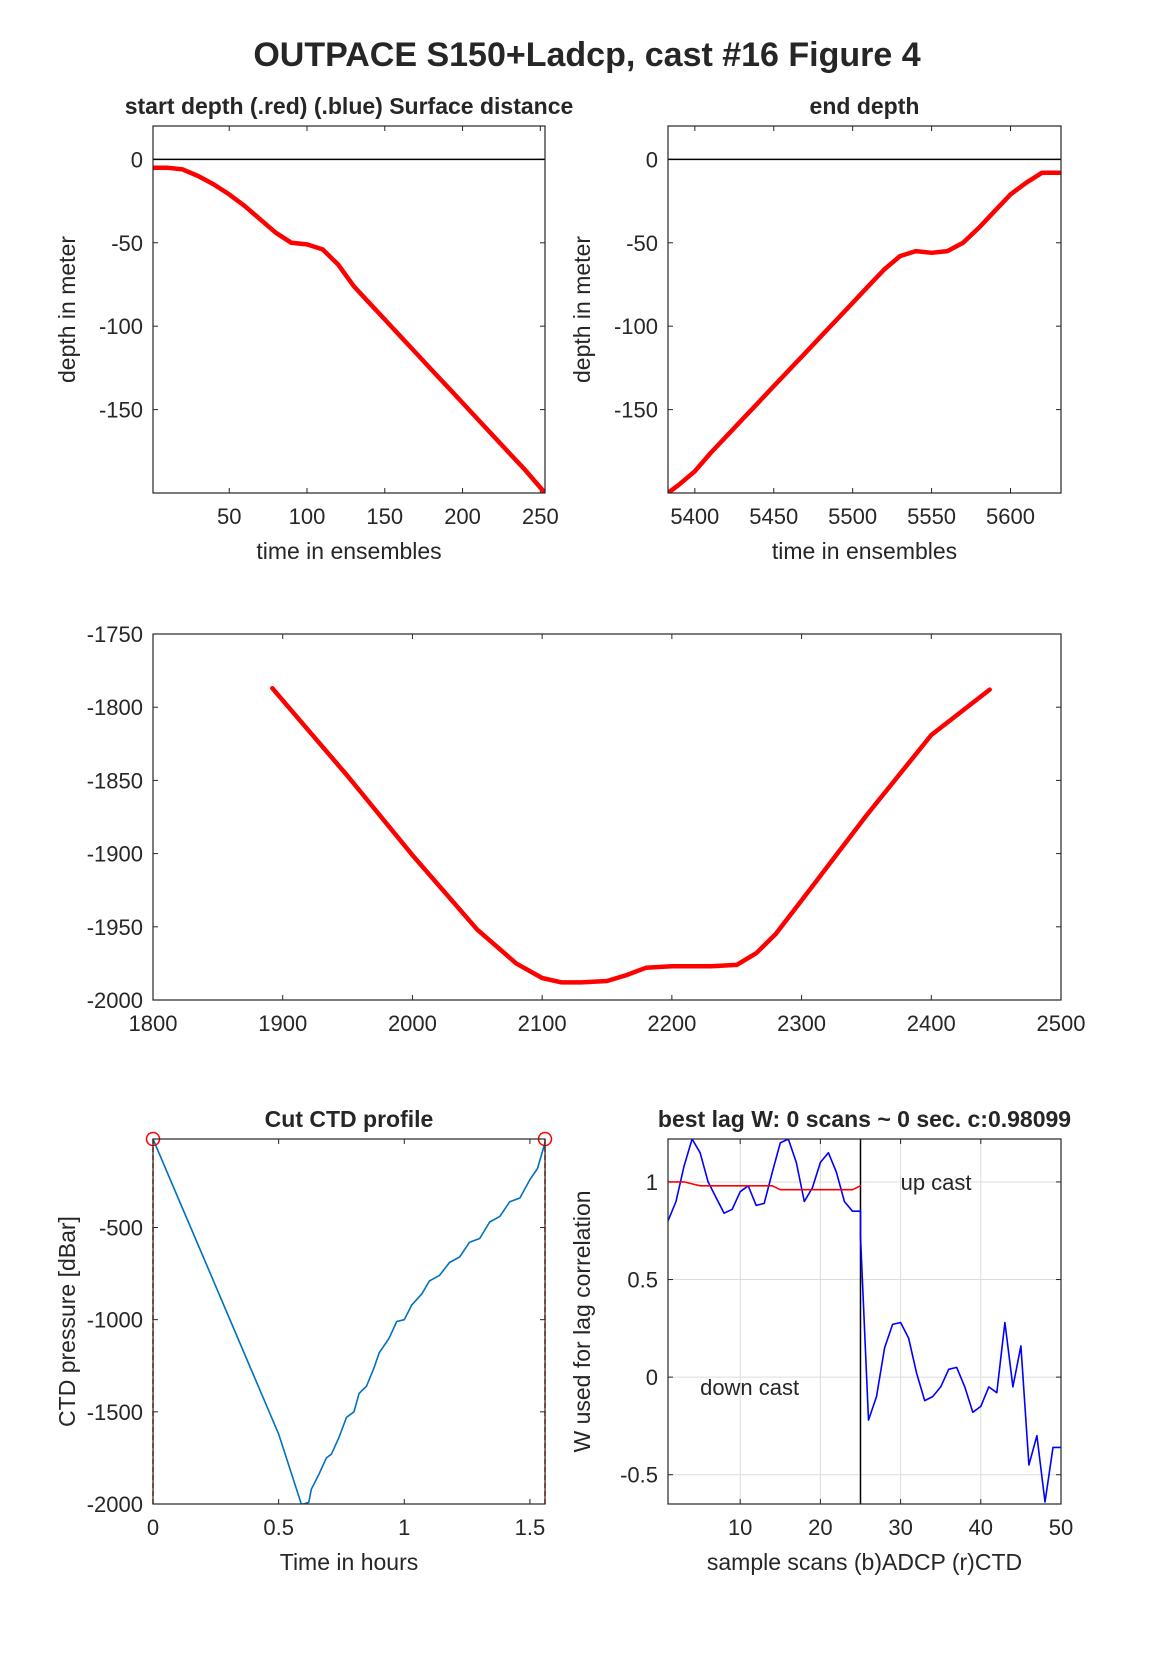 This screenshot has height=1679, width=1165. Describe the element at coordinates (278, 1527) in the screenshot. I see `x-tick-label: 0.5` at that location.